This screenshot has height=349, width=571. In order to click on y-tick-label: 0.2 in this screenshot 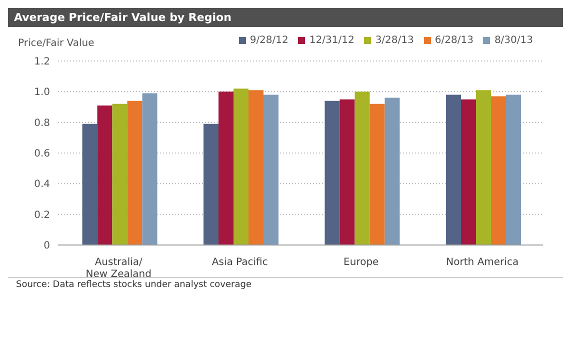, I will do `click(42, 215)`.